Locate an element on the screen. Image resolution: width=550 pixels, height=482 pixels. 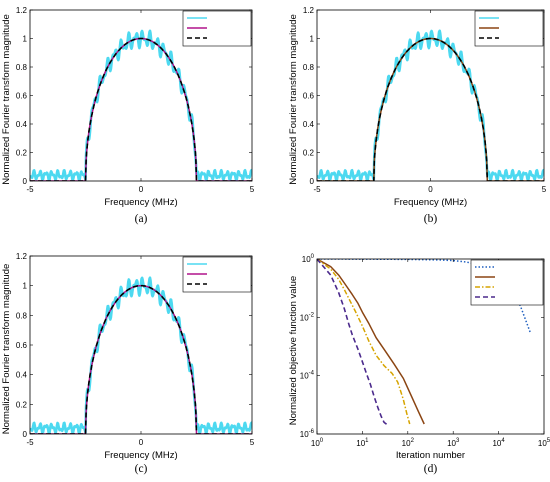
y-tick-exp: -2 is located at coordinates (312, 315).